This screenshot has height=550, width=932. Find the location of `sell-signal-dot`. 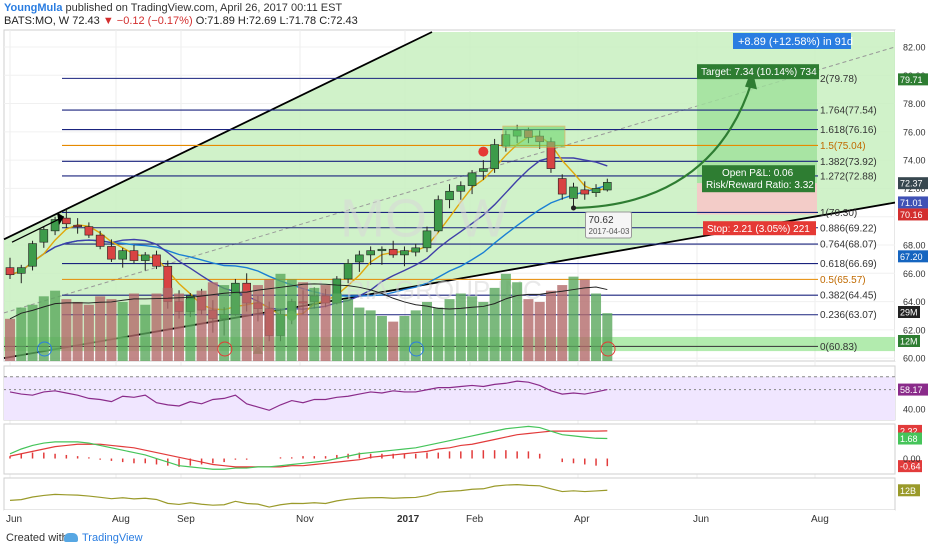

sell-signal-dot is located at coordinates (483, 151).